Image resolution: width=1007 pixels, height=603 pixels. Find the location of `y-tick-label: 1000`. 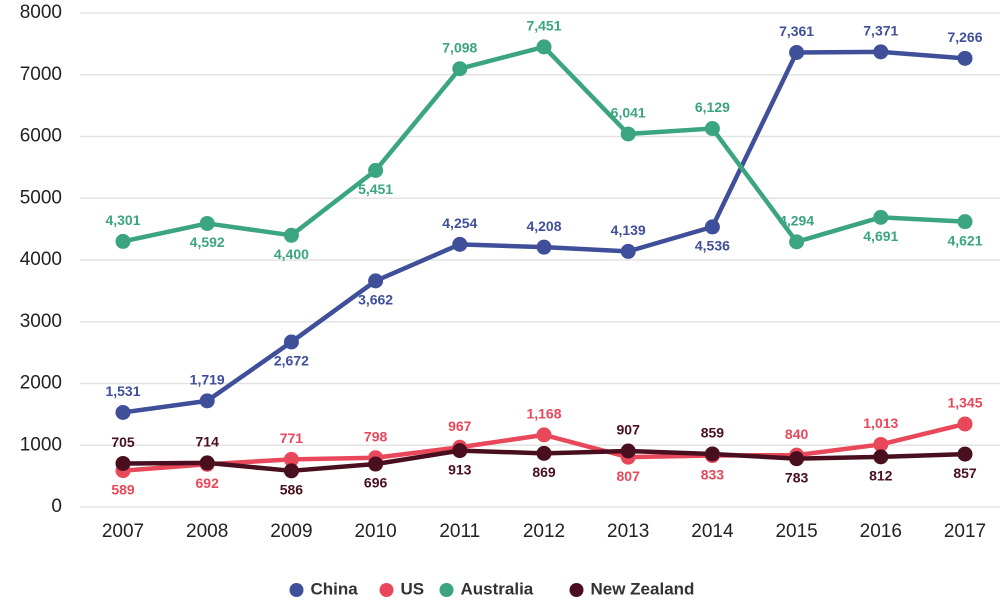

y-tick-label: 1000 is located at coordinates (41, 444).